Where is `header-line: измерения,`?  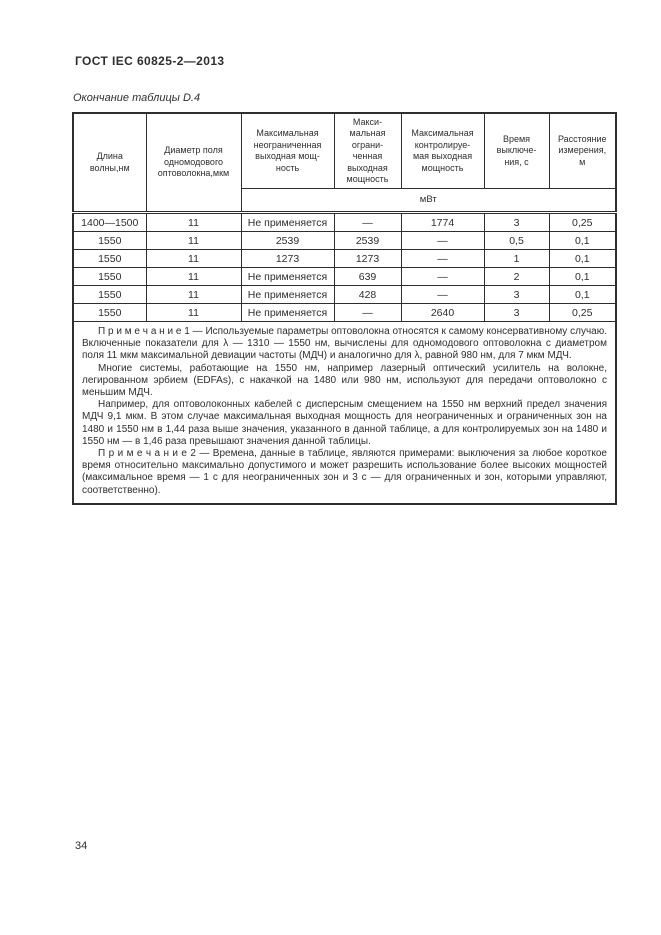
header-line: измерения, is located at coordinates (582, 150).